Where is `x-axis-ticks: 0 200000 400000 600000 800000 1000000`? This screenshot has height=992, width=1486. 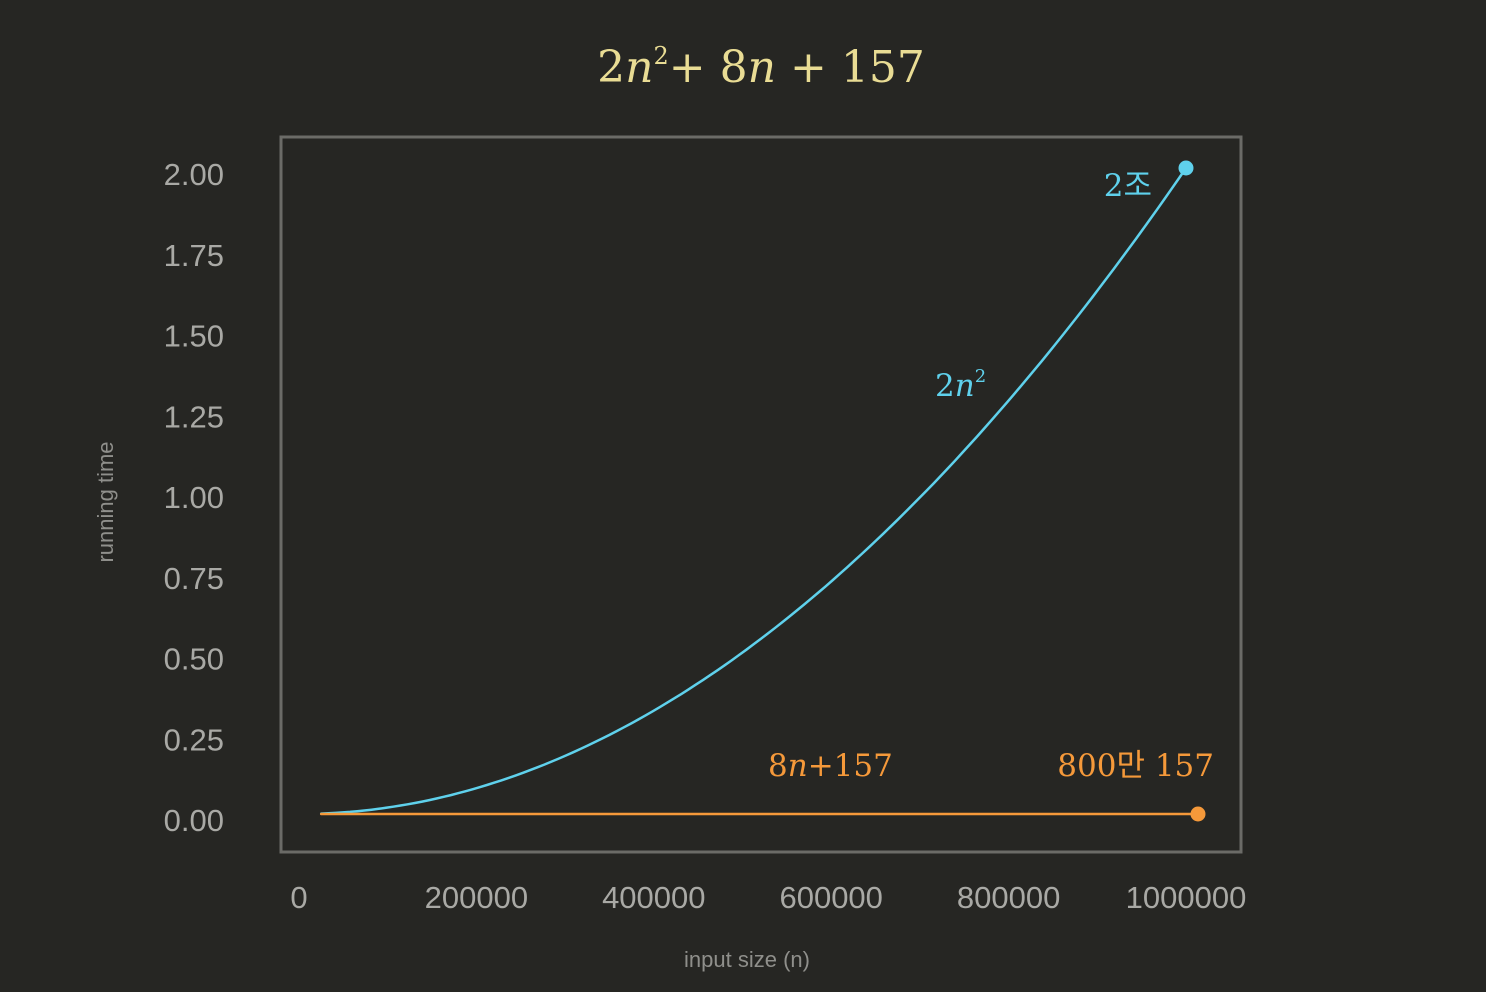
x-axis-ticks: 0 200000 400000 600000 800000 1000000 is located at coordinates (768, 897).